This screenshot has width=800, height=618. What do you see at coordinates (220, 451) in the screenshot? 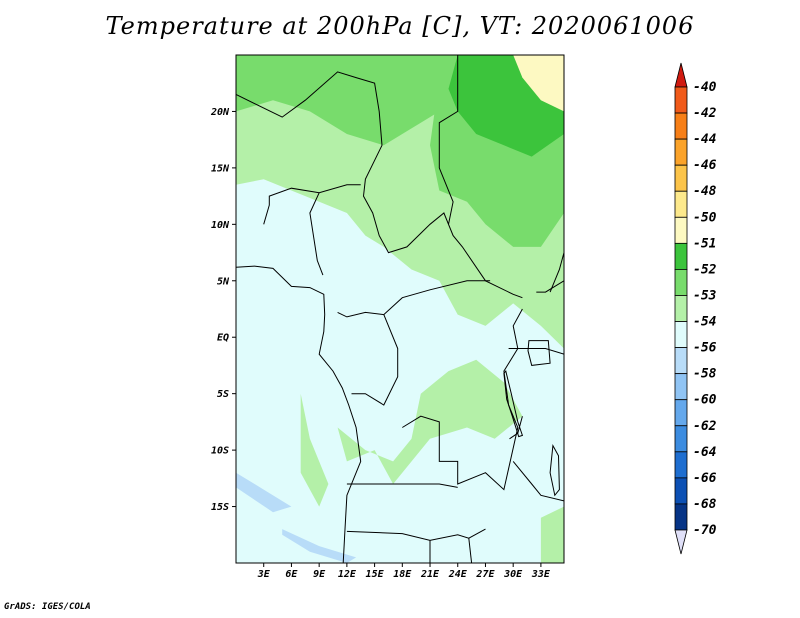
I see `y-tick-label: 10S` at bounding box center [220, 451].